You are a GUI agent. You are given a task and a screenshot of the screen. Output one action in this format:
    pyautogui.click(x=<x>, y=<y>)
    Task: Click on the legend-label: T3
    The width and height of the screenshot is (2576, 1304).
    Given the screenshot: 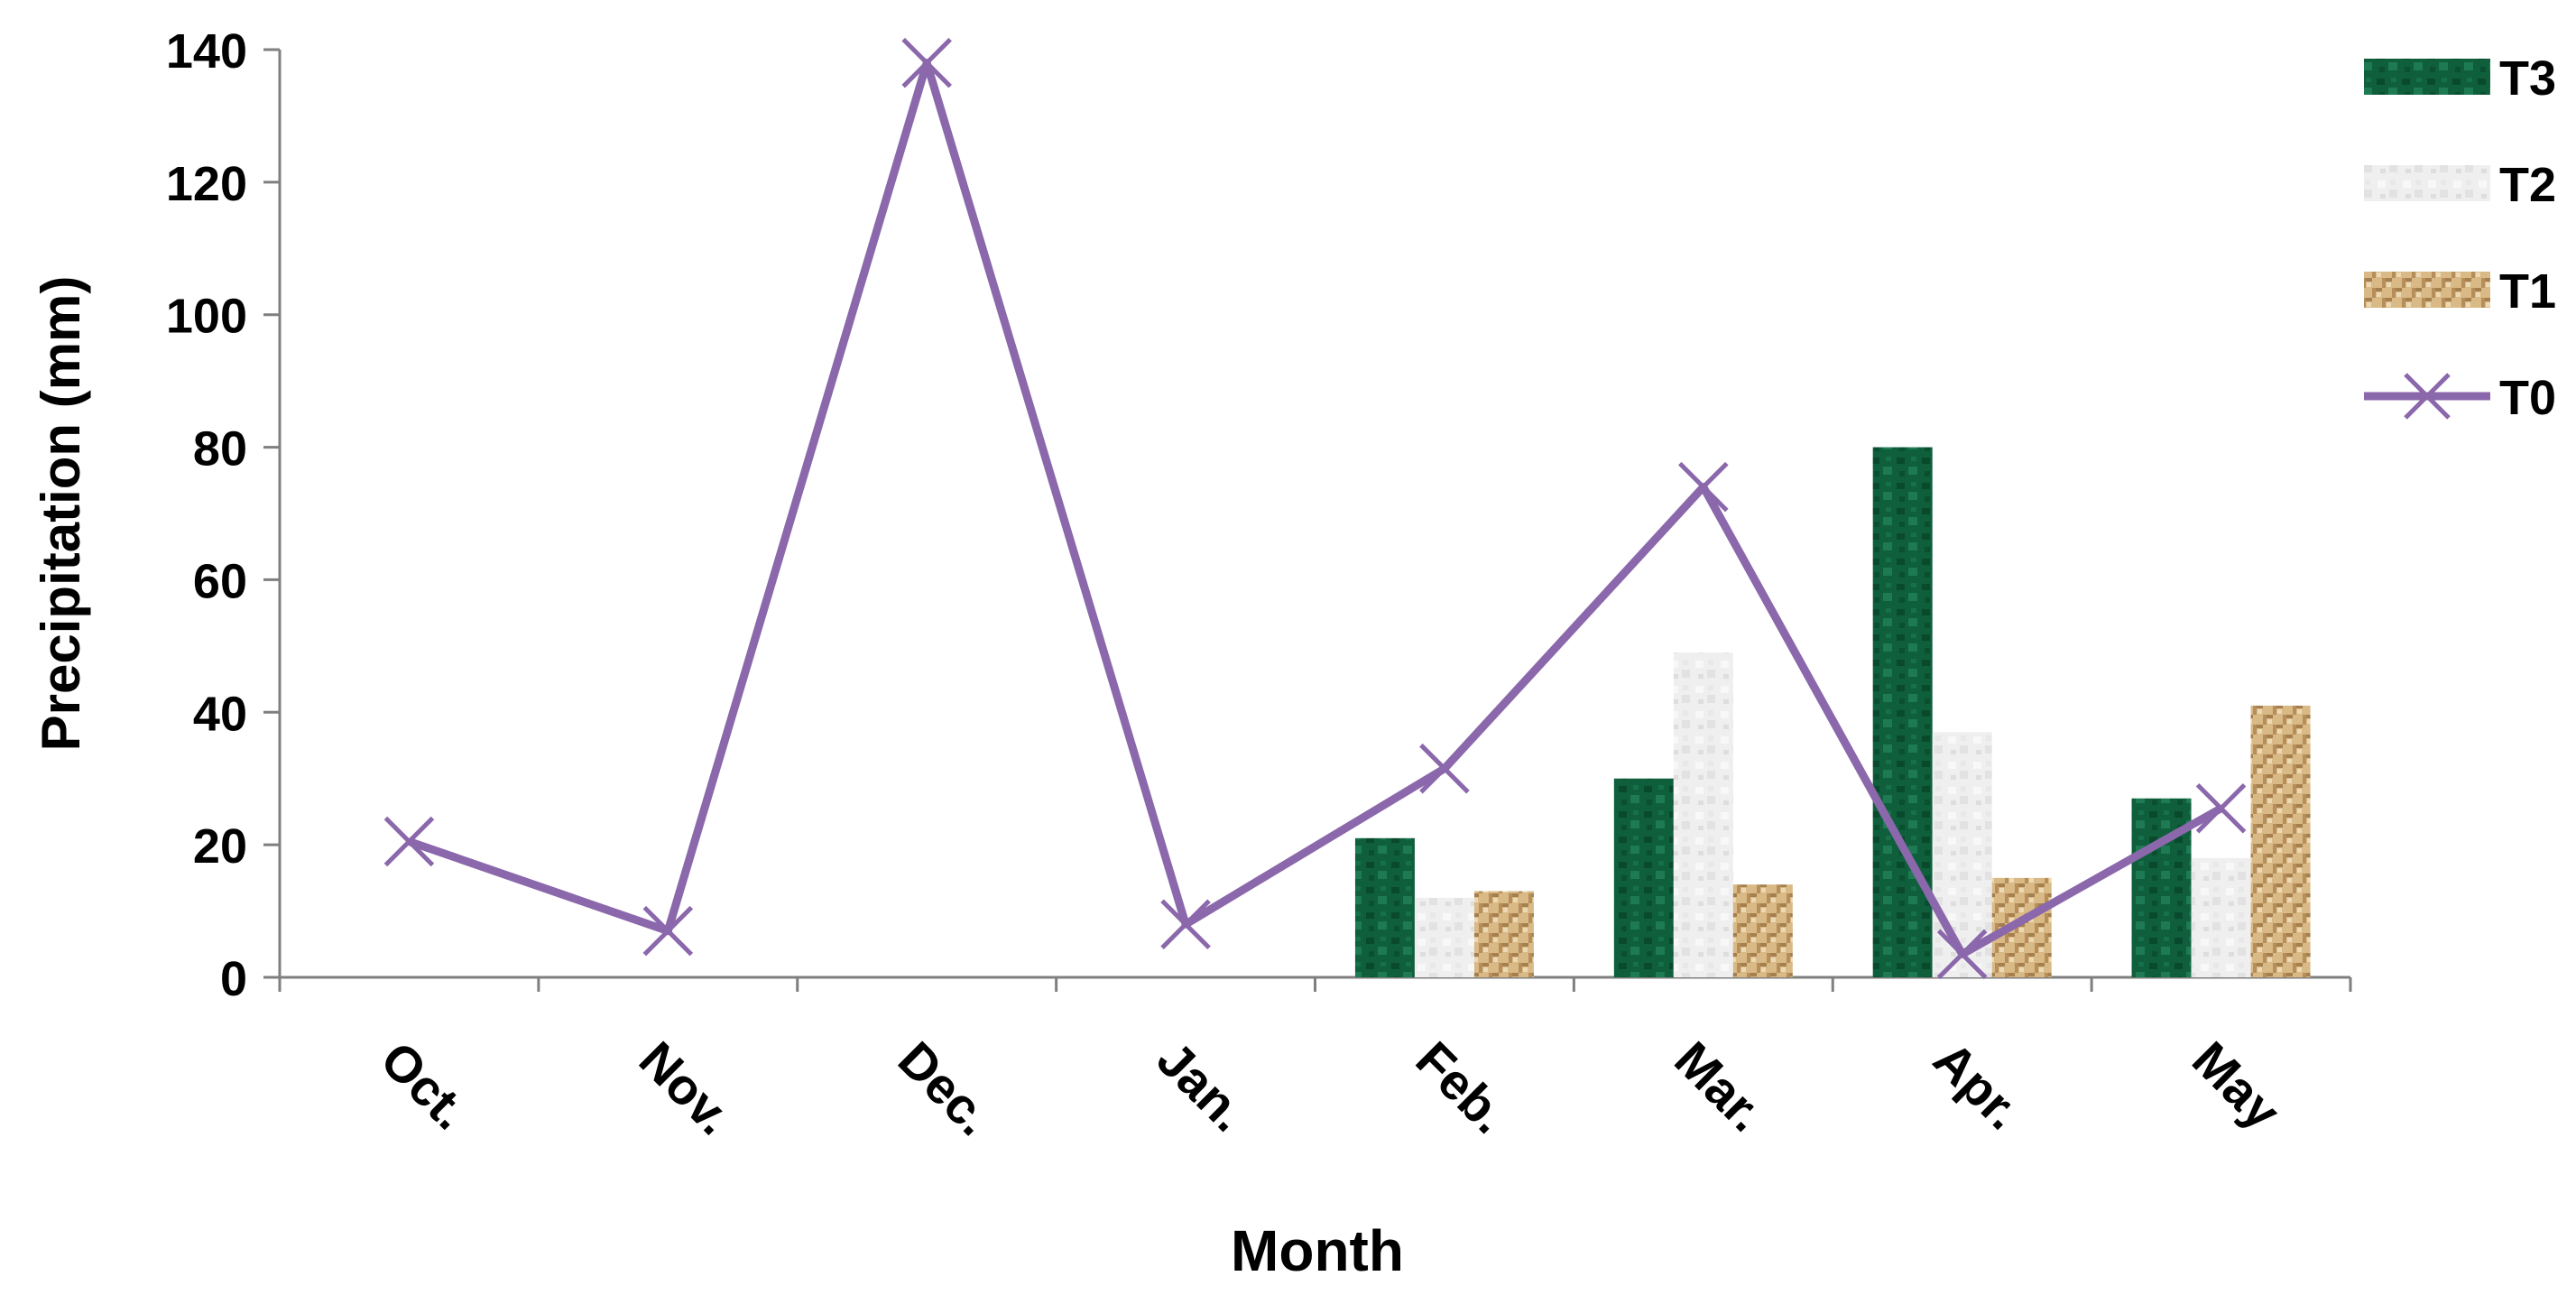 What is the action you would take?
    pyautogui.click(x=2527, y=78)
    